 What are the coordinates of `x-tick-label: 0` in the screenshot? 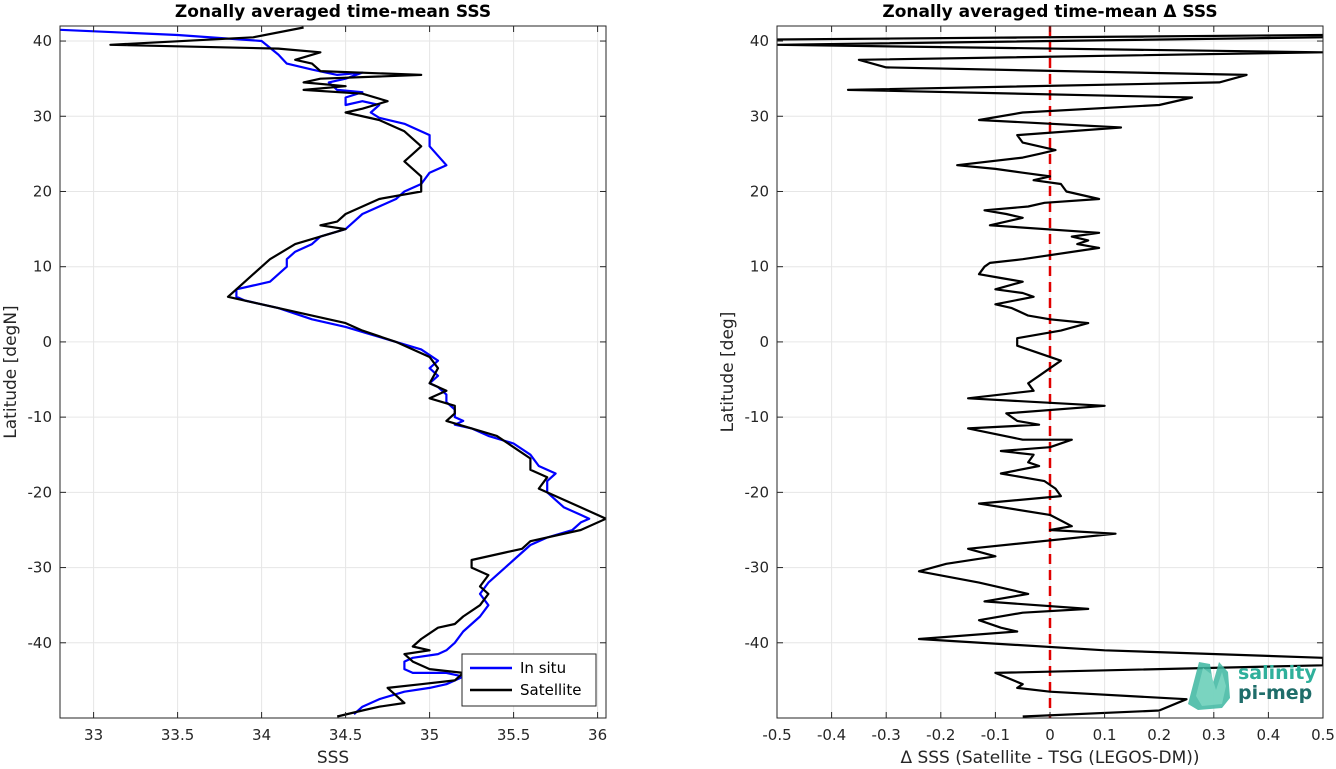 It's located at (1050, 735).